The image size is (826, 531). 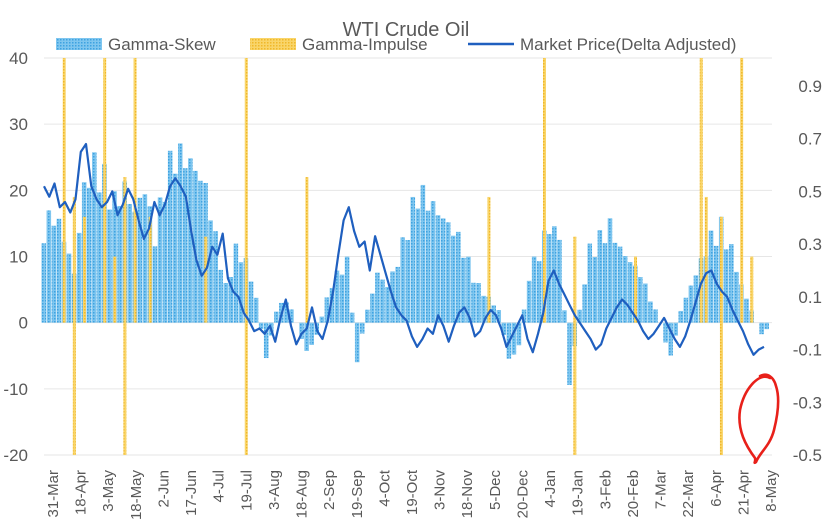 What do you see at coordinates (759, 419) in the screenshot?
I see `annotation-circle` at bounding box center [759, 419].